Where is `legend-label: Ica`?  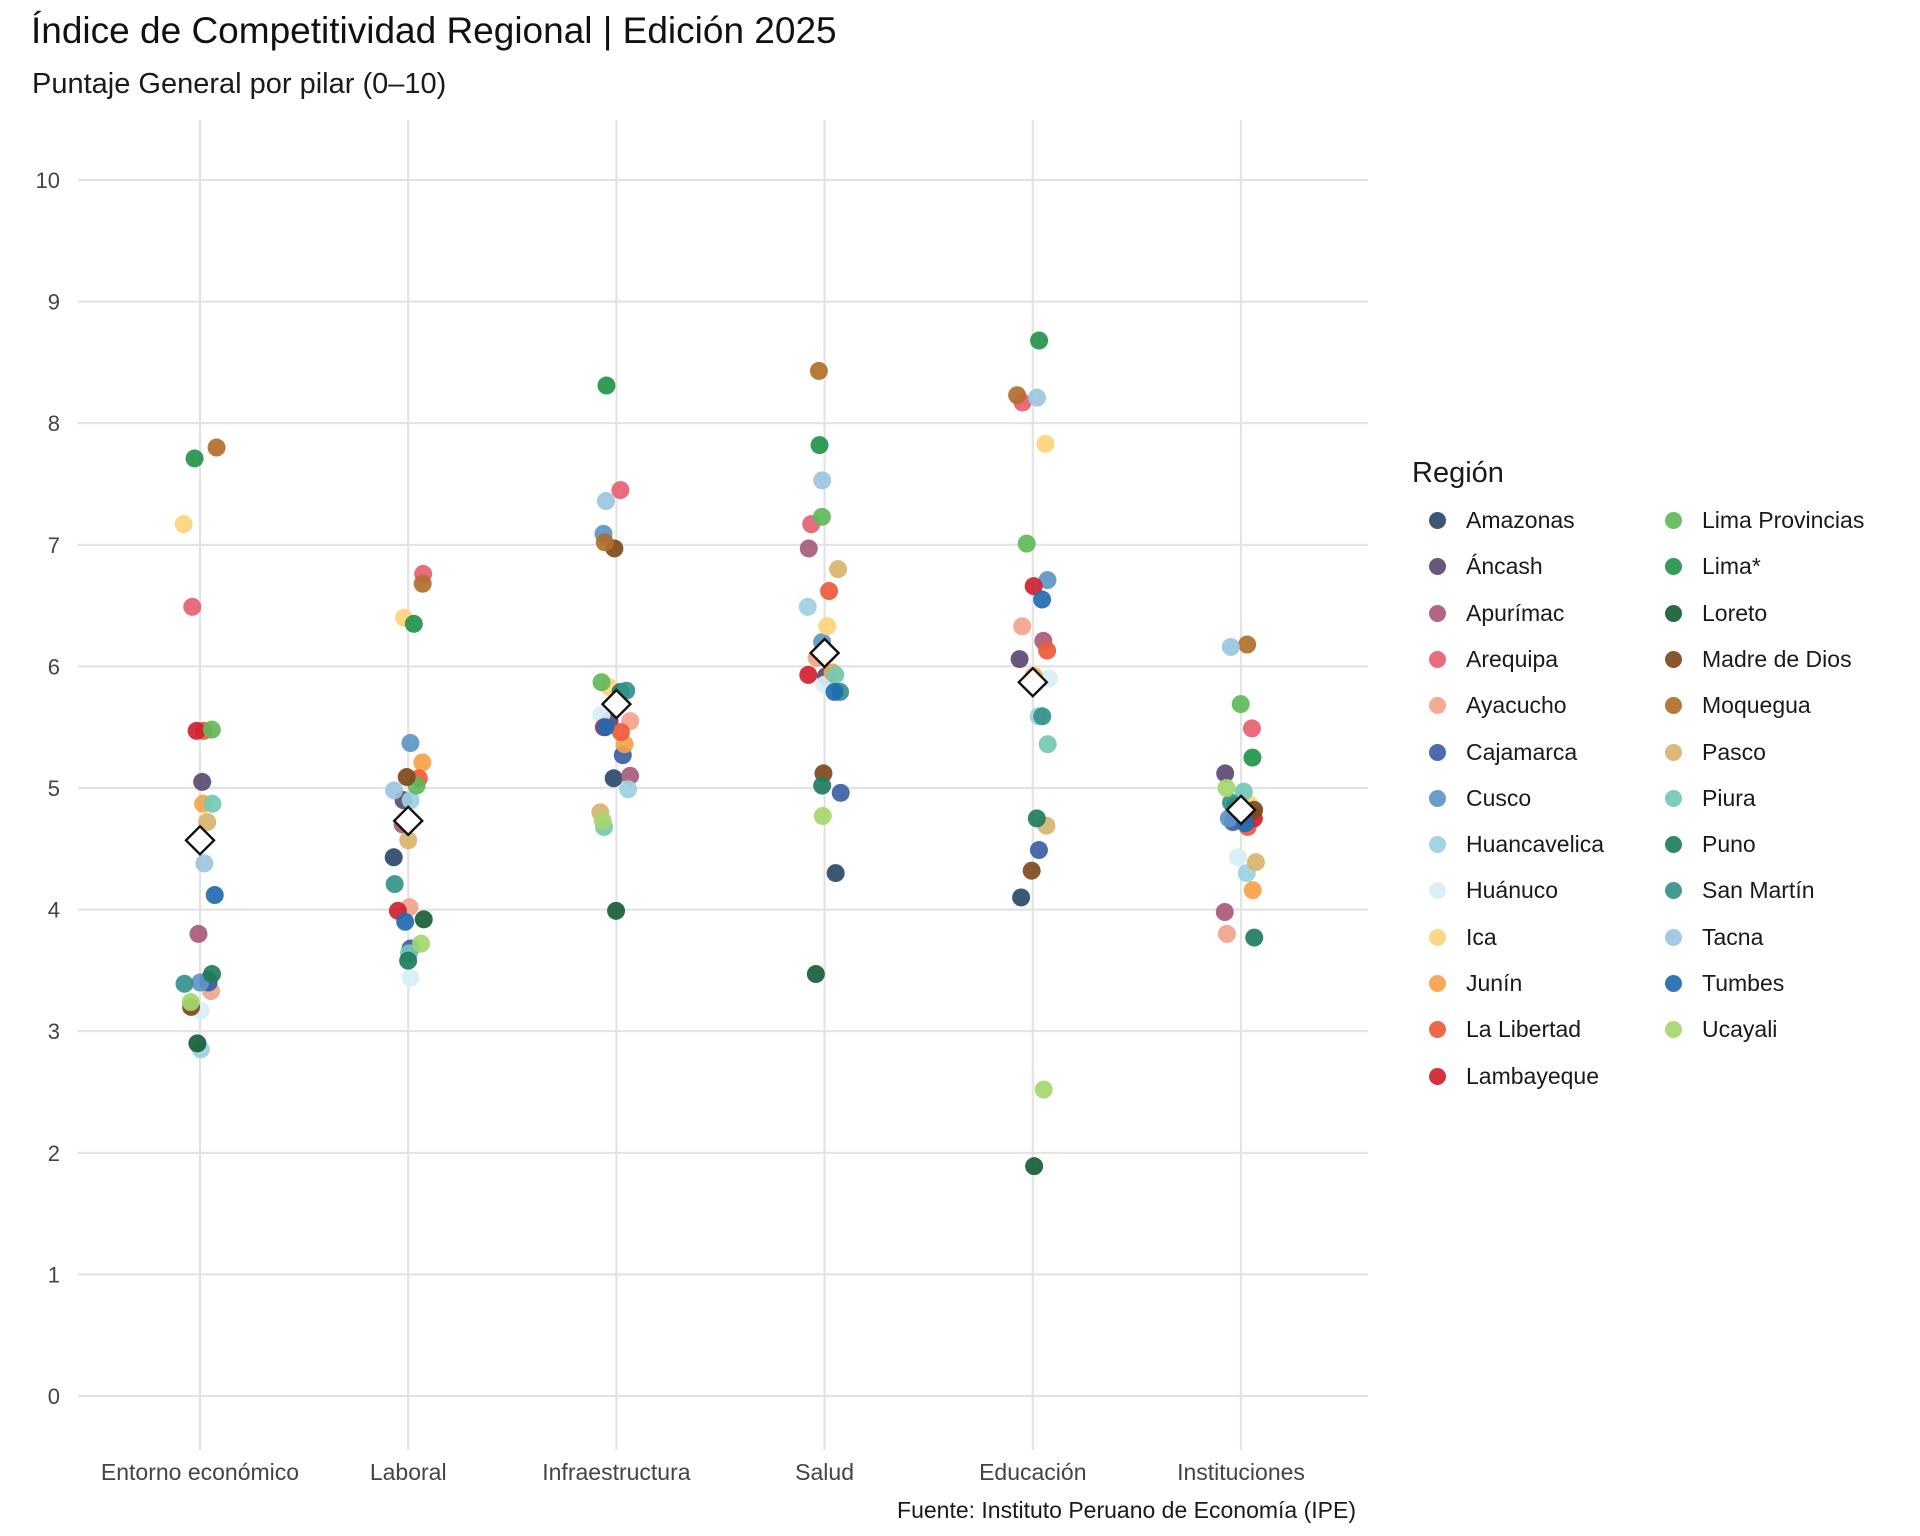
legend-label: Ica is located at coordinates (1481, 936).